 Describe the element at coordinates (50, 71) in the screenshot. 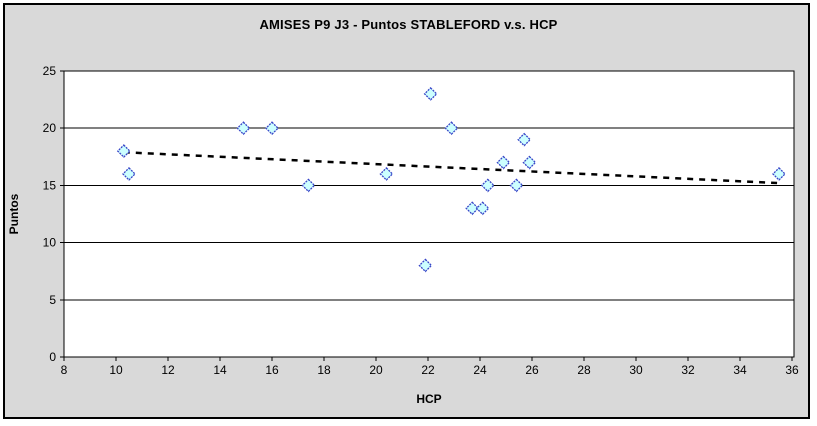

I see `y-tick-label: 25` at that location.